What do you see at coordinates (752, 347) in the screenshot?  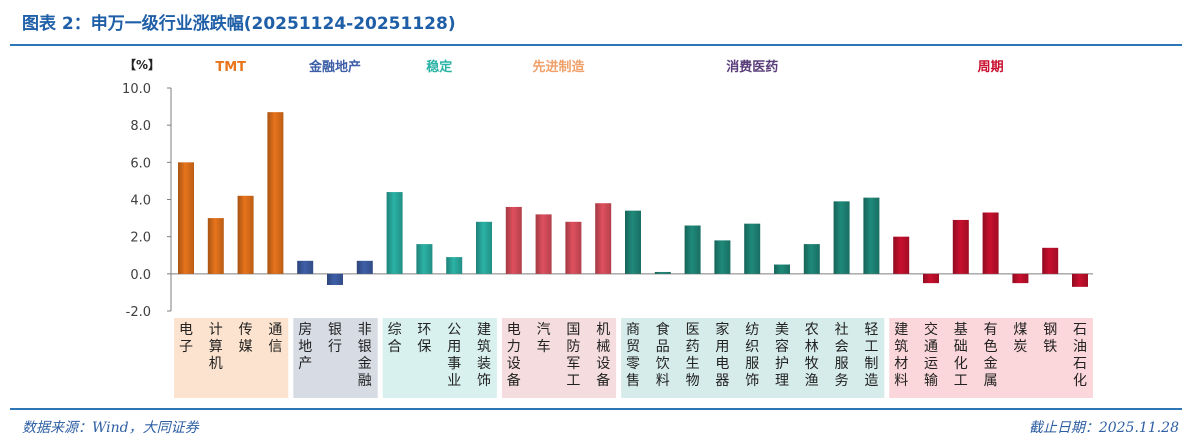 I see `category-label: 织` at bounding box center [752, 347].